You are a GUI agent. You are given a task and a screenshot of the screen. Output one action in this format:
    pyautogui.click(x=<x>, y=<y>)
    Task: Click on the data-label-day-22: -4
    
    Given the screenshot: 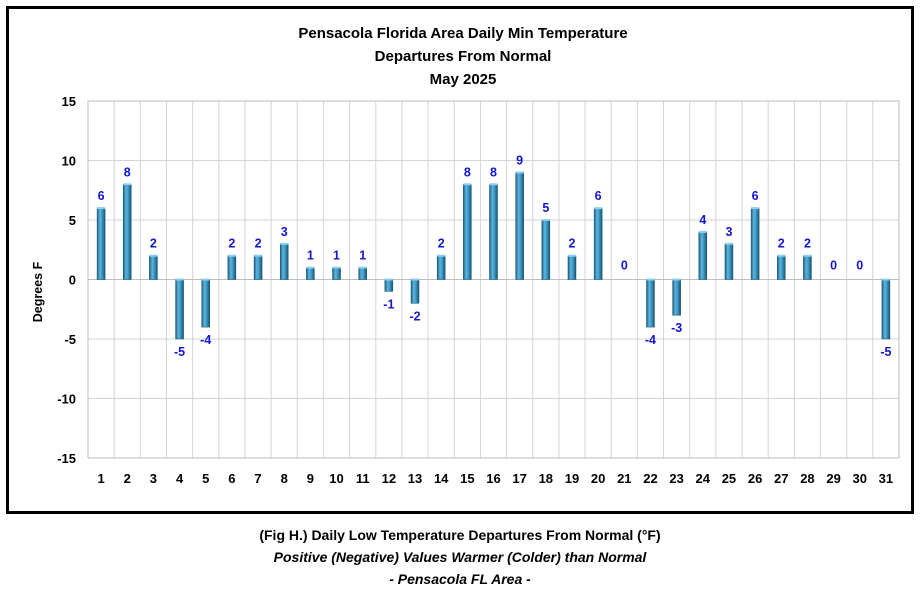 What is the action you would take?
    pyautogui.click(x=650, y=340)
    